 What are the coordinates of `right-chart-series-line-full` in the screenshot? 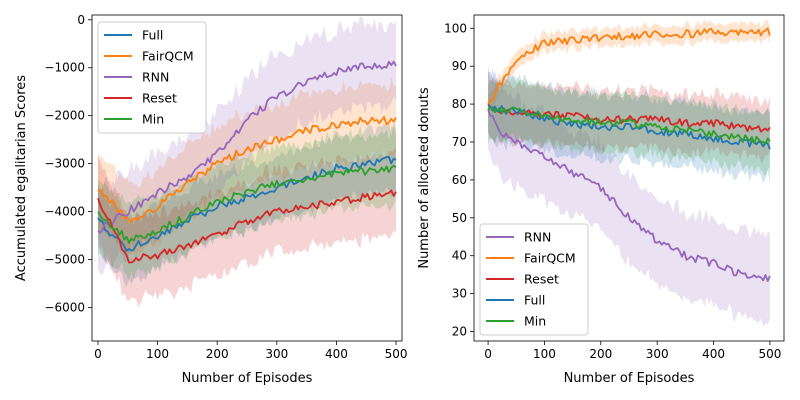 It's located at (629, 127).